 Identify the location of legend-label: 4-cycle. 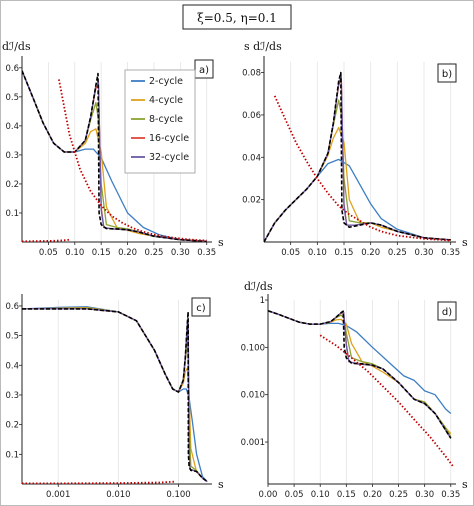
(166, 100).